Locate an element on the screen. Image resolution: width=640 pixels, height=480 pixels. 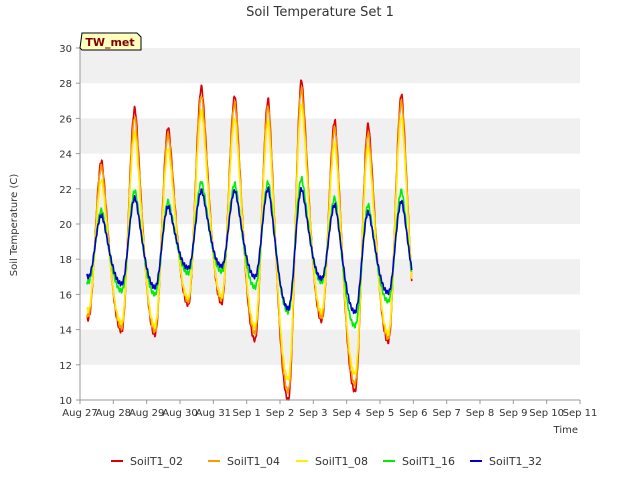
x-tick-label: Sep 6 is located at coordinates (413, 413).